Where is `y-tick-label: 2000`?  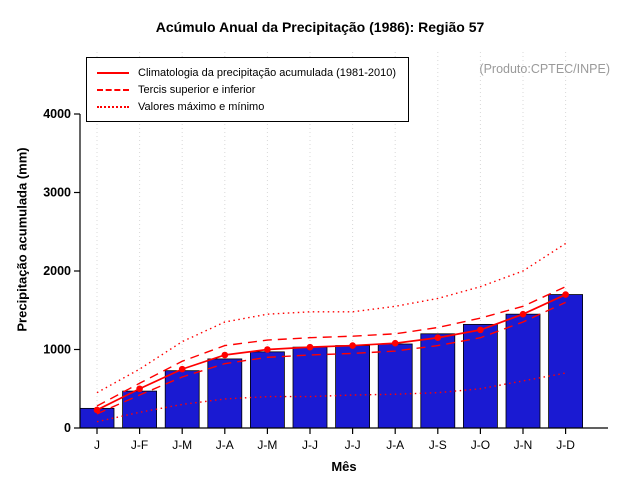 y-tick-label: 2000 is located at coordinates (57, 271).